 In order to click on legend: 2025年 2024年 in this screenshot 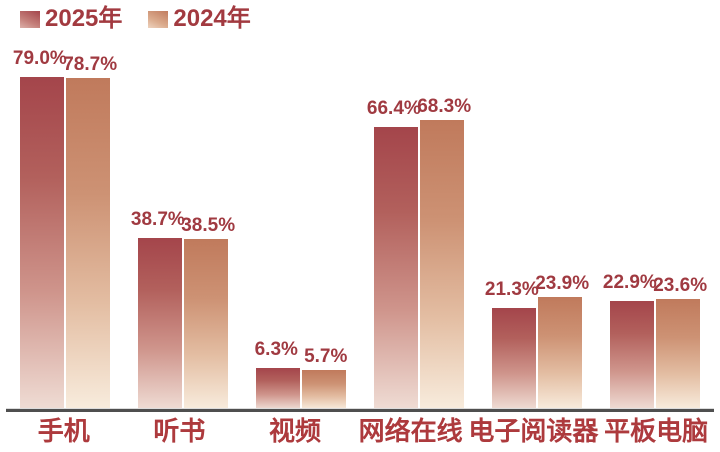, I will do `click(135, 19)`.